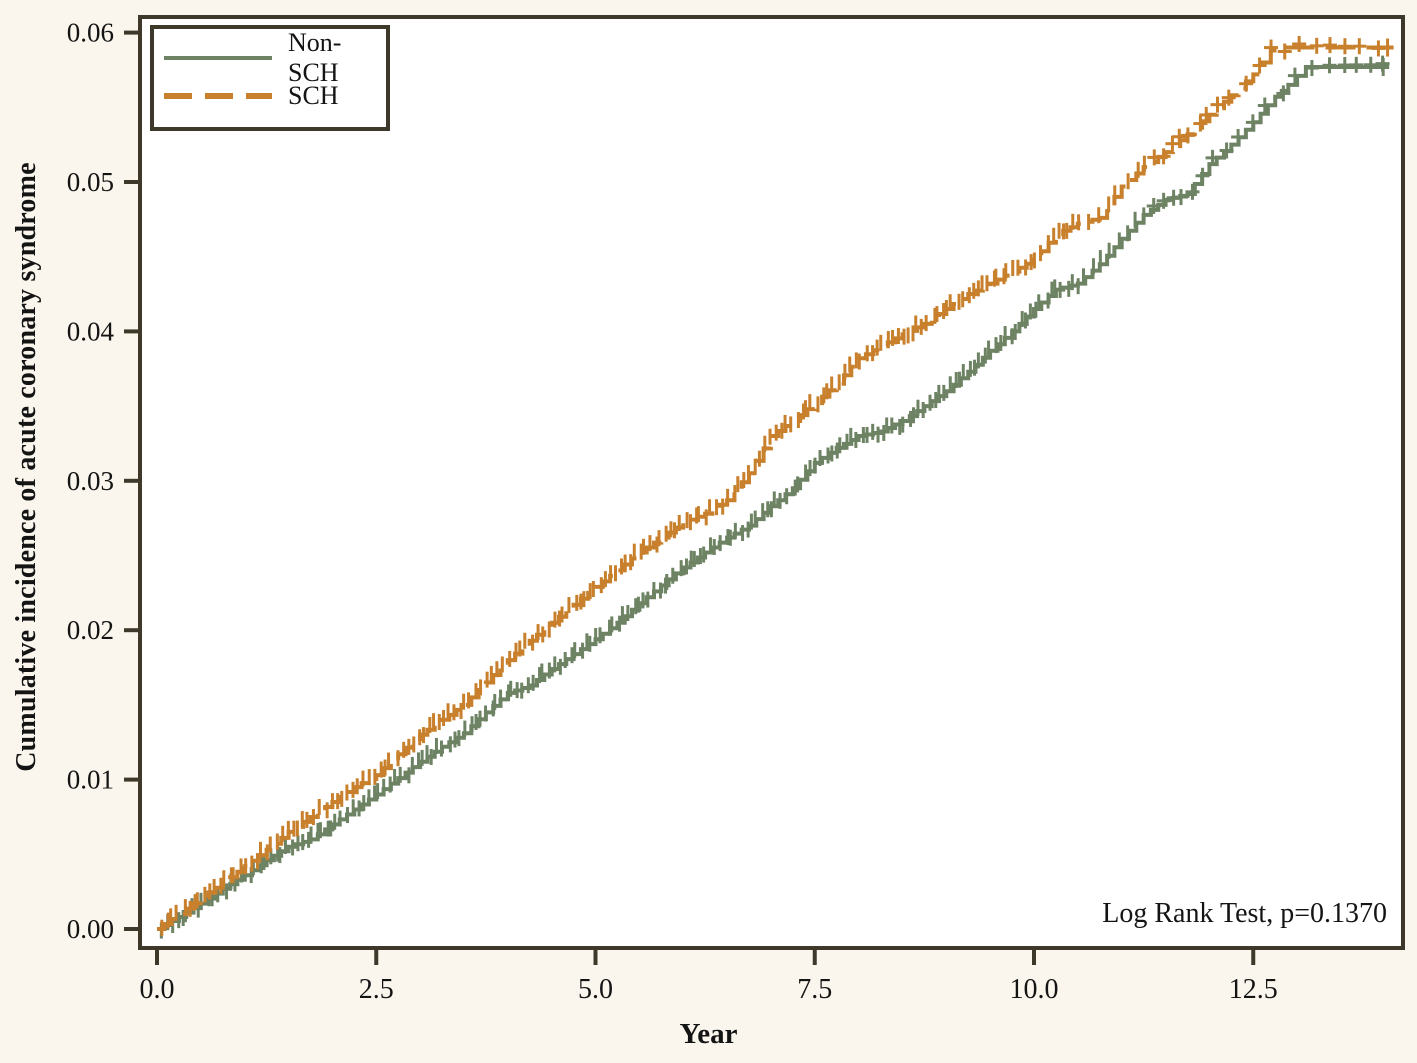 The image size is (1417, 1063). What do you see at coordinates (218, 96) in the screenshot?
I see `sch-line-sample-icon` at bounding box center [218, 96].